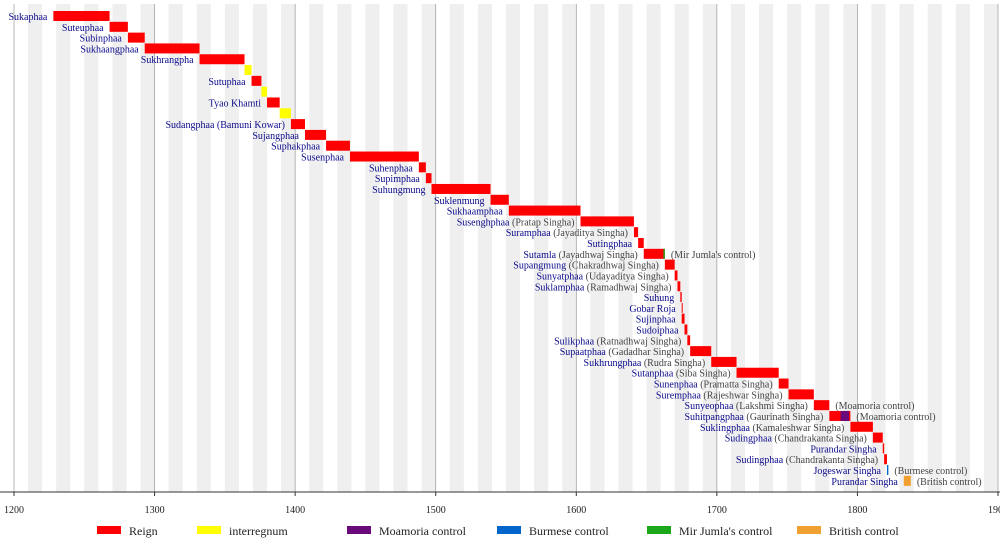  I want to click on row-label: Sukhrungphaa (Rudra Singha), so click(645, 363).